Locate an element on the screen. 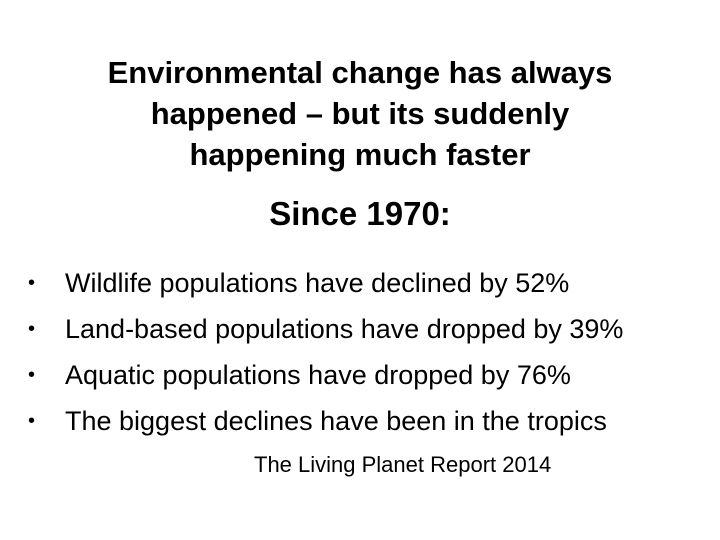 The width and height of the screenshot is (720, 540). source-citation: The Living Planet Report 2014 is located at coordinates (403, 464).